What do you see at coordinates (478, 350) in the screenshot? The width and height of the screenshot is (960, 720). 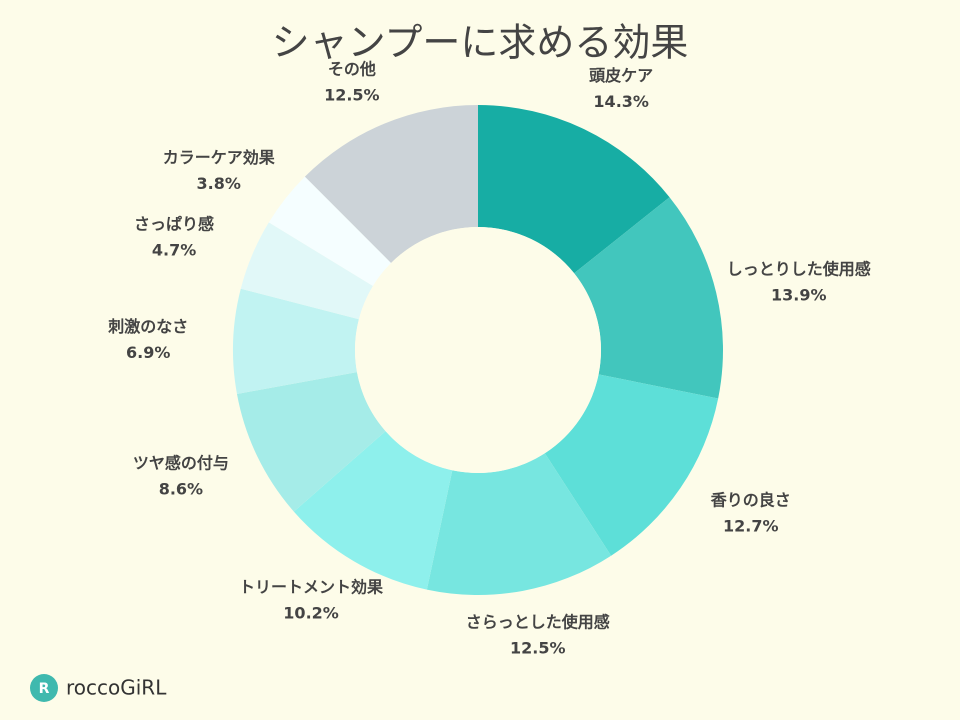 I see `donut-hole` at bounding box center [478, 350].